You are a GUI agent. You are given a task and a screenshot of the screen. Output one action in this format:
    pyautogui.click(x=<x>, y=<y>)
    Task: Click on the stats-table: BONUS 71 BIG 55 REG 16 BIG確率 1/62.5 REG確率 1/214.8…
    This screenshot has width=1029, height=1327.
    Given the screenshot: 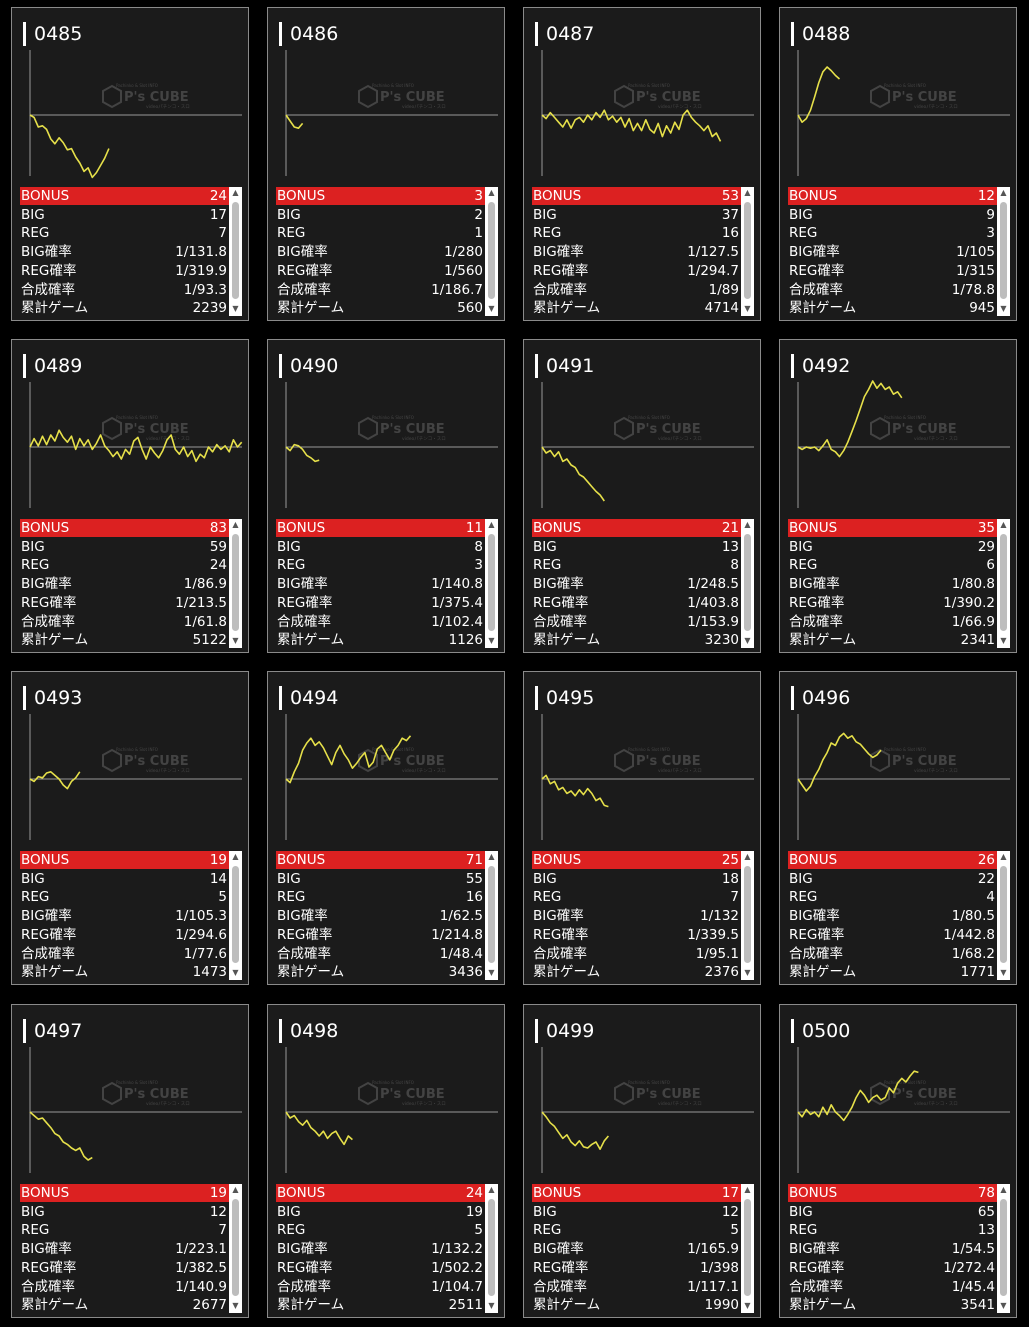 What is the action you would take?
    pyautogui.click(x=387, y=915)
    